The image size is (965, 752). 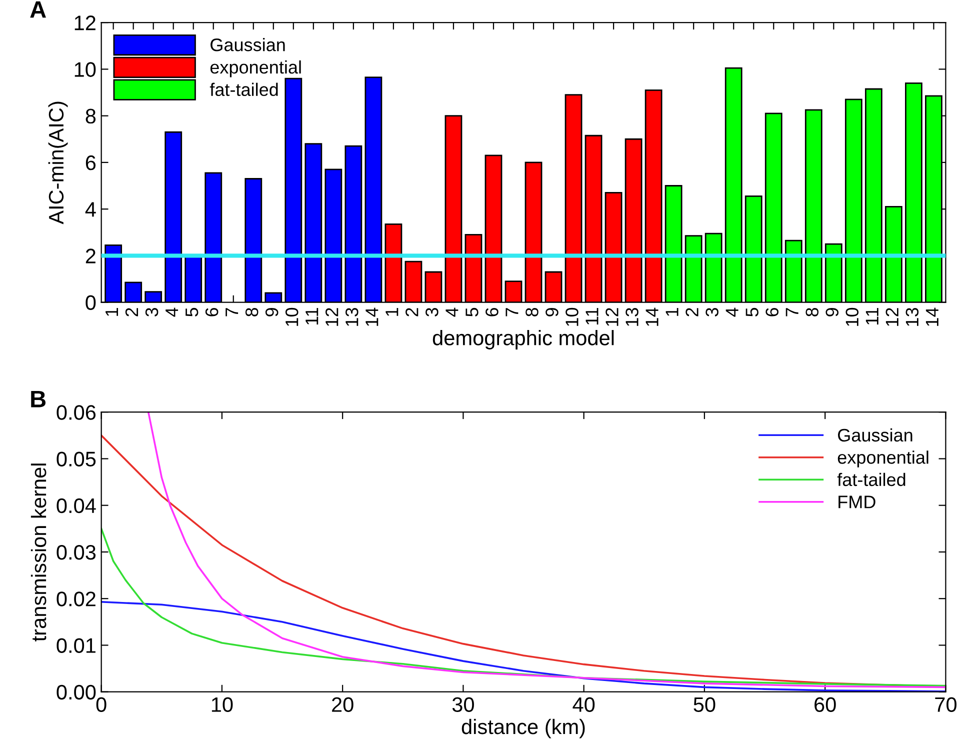 What do you see at coordinates (101, 704) in the screenshot?
I see `x-tick-label: 0` at bounding box center [101, 704].